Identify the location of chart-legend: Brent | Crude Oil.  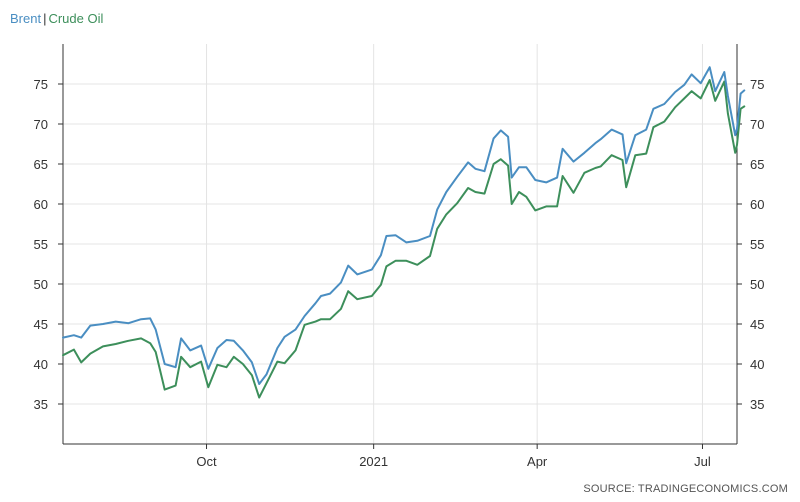
(56, 18).